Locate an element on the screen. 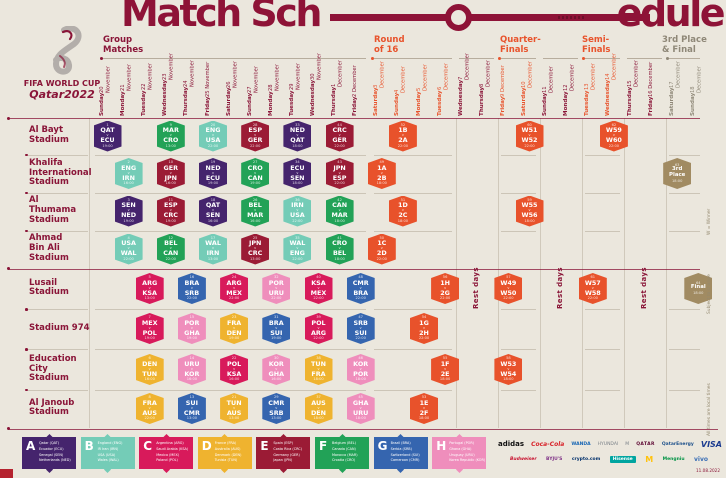  sponsor-logo: Budweiser is located at coordinates (523, 459).